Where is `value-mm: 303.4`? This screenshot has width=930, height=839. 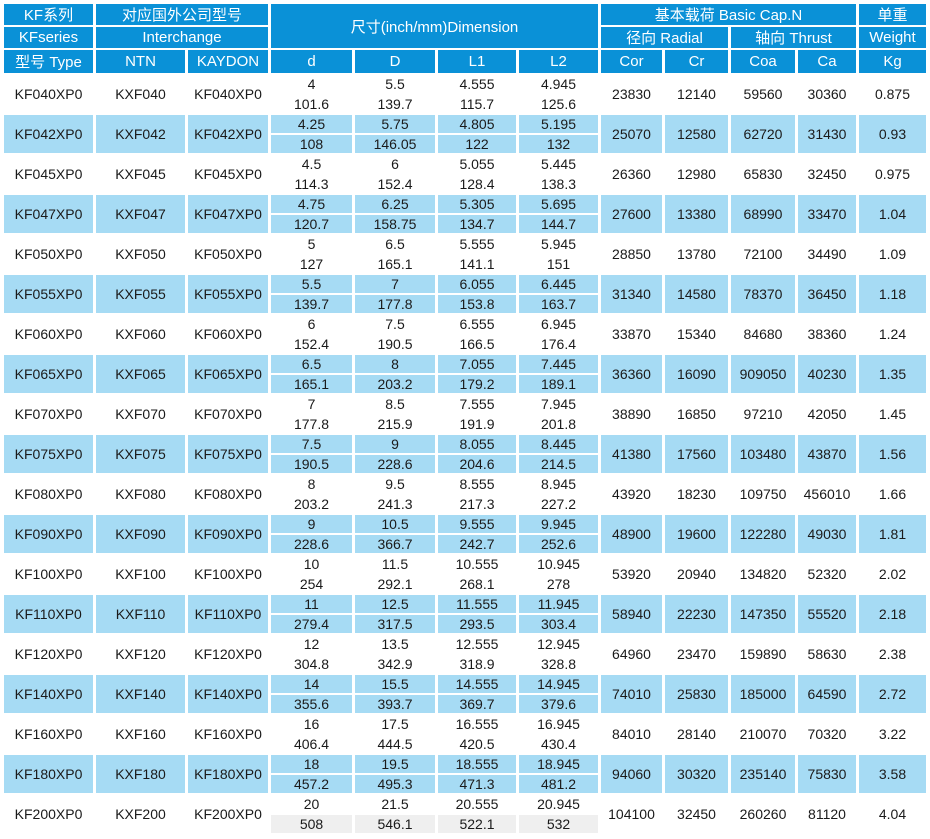
value-mm: 303.4 is located at coordinates (558, 624).